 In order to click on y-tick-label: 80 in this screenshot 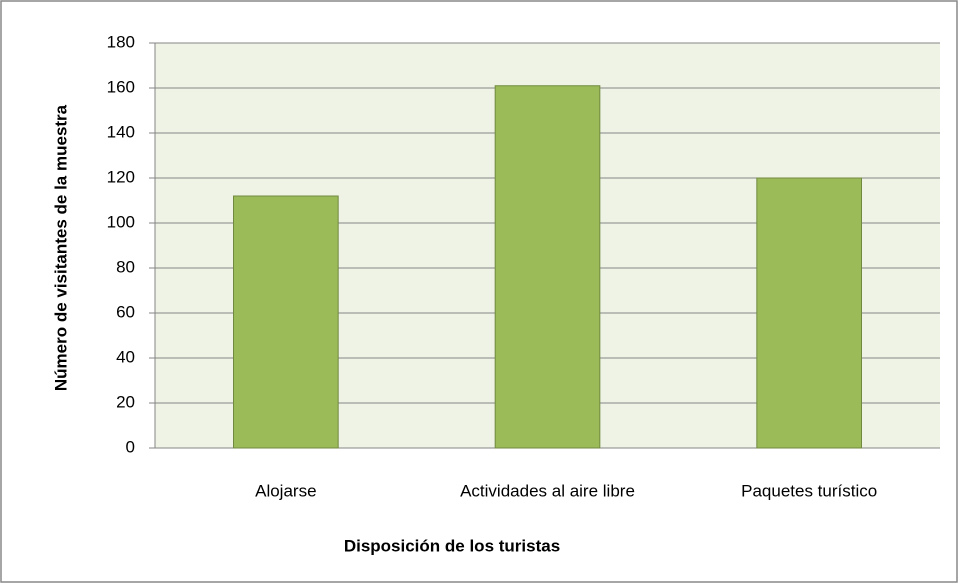, I will do `click(125, 266)`.